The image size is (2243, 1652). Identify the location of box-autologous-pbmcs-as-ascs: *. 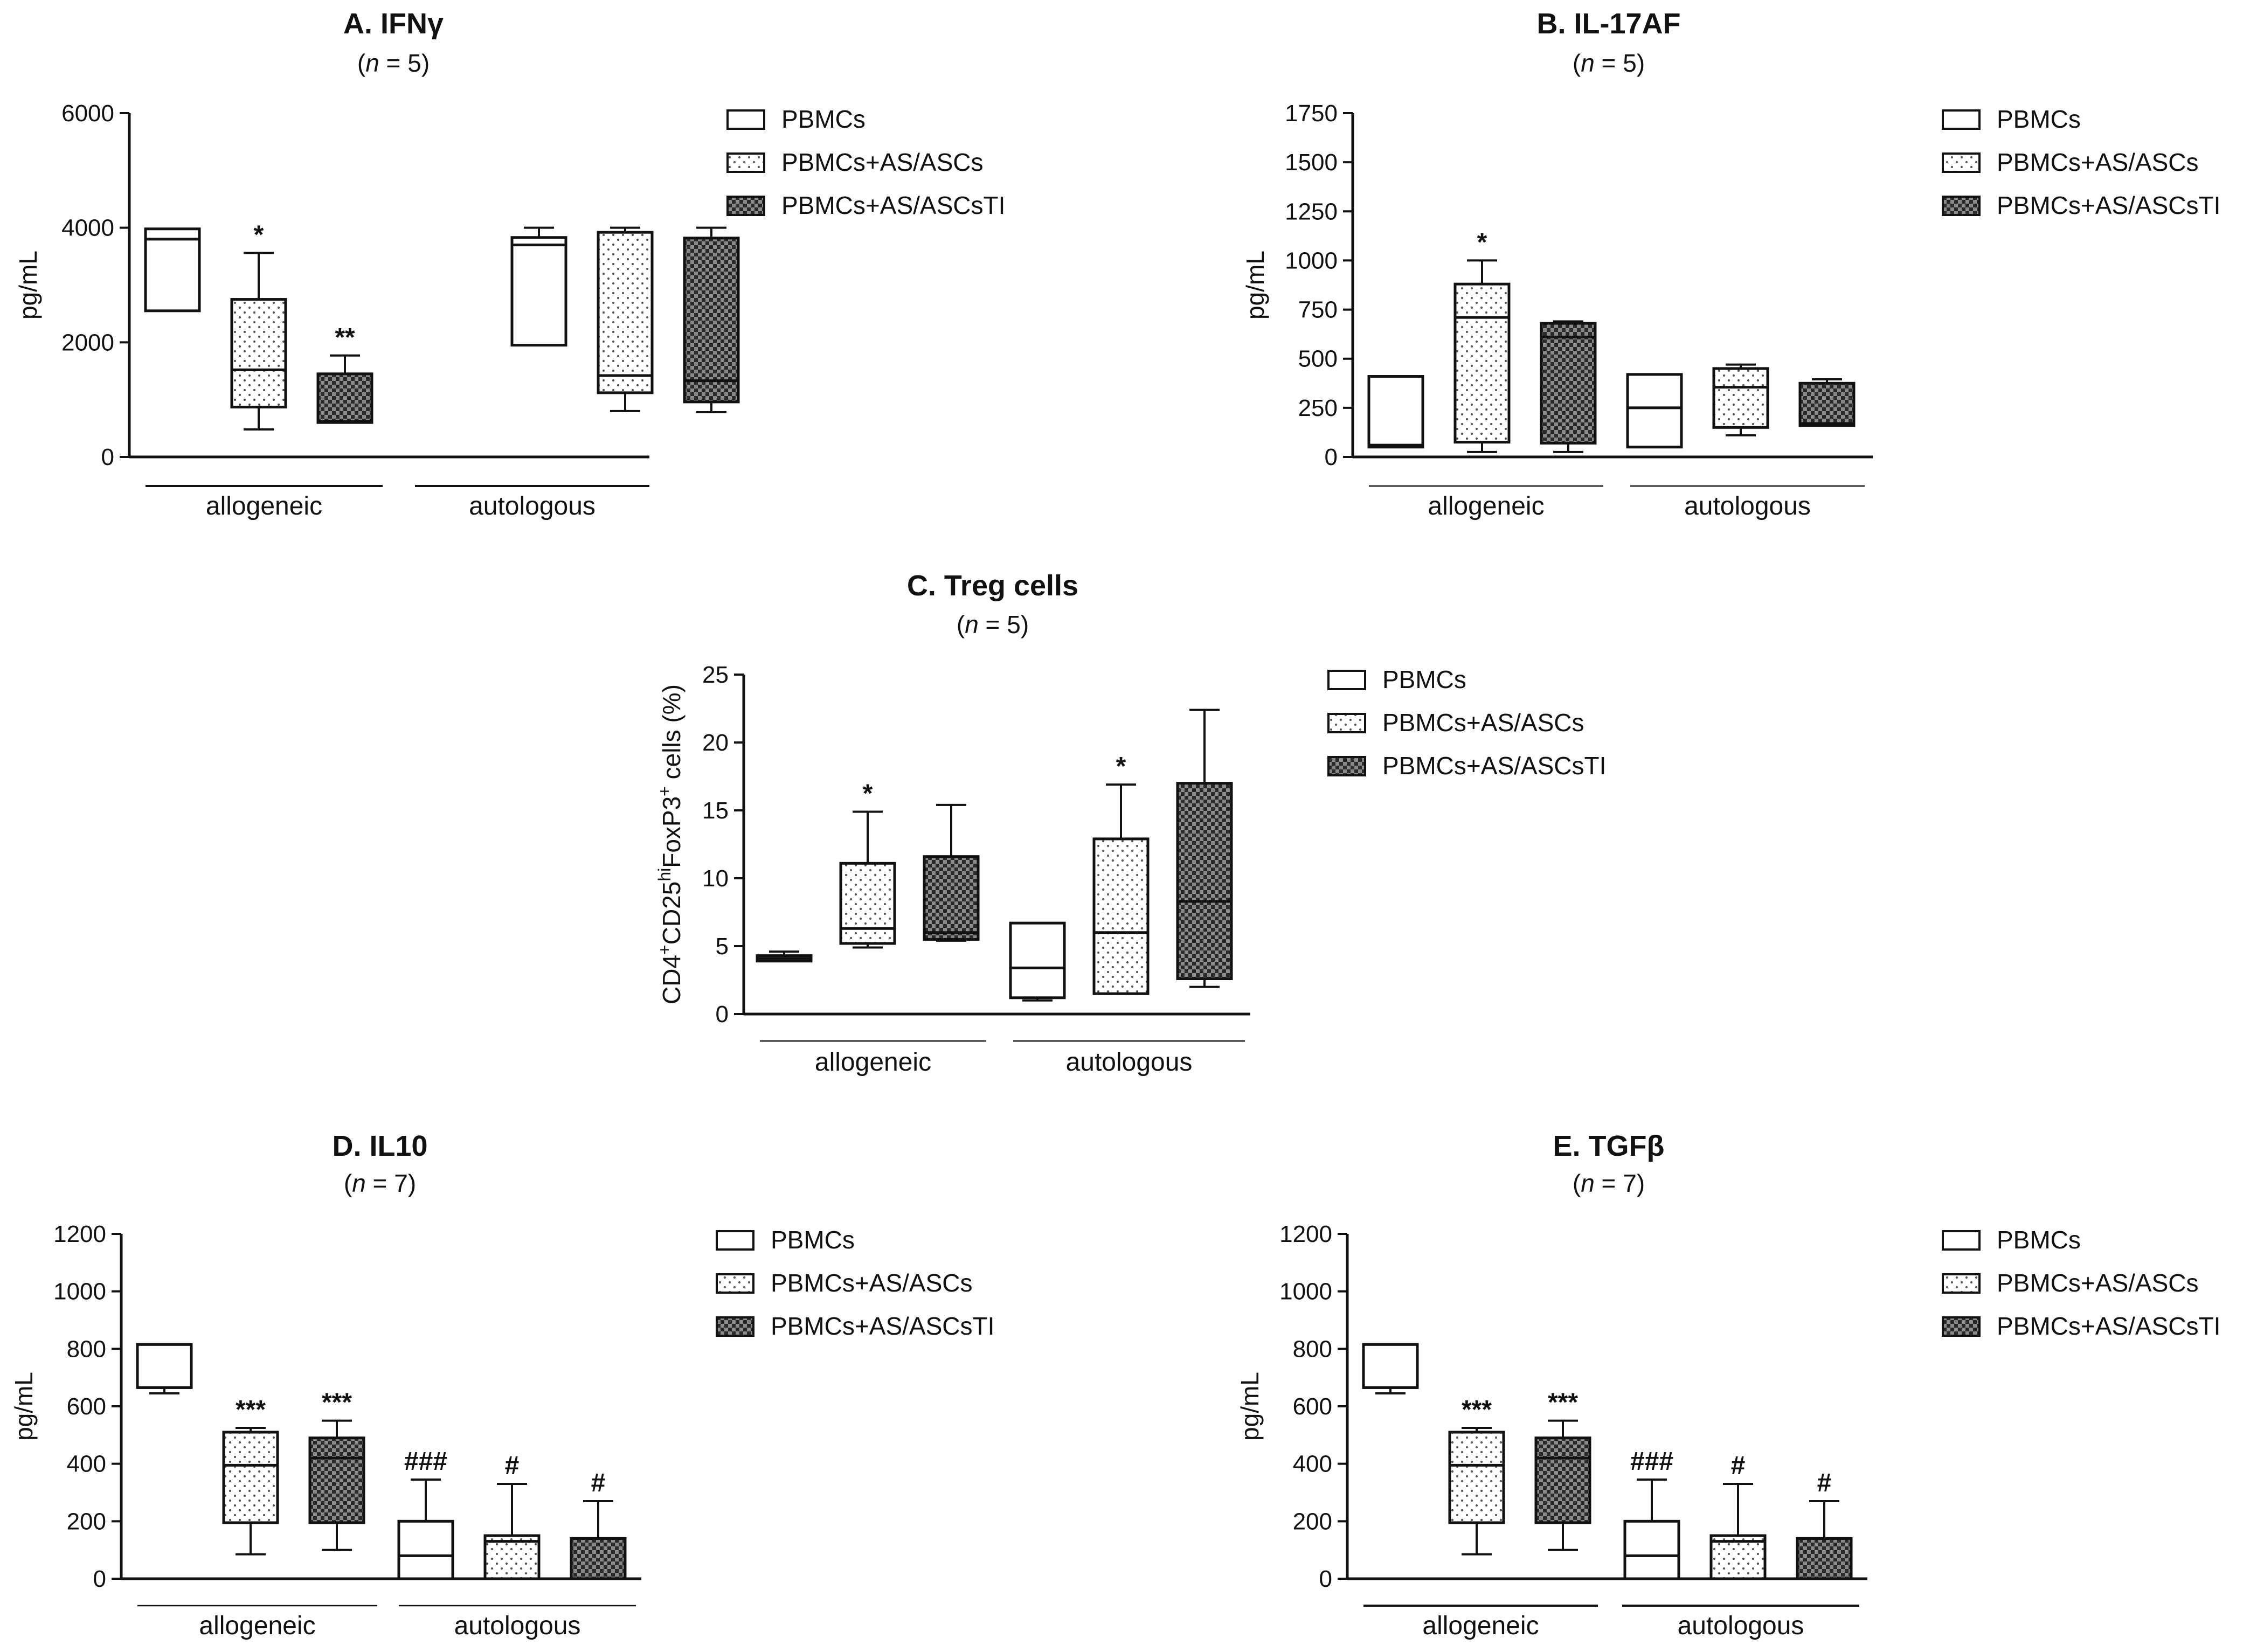
(1121, 873).